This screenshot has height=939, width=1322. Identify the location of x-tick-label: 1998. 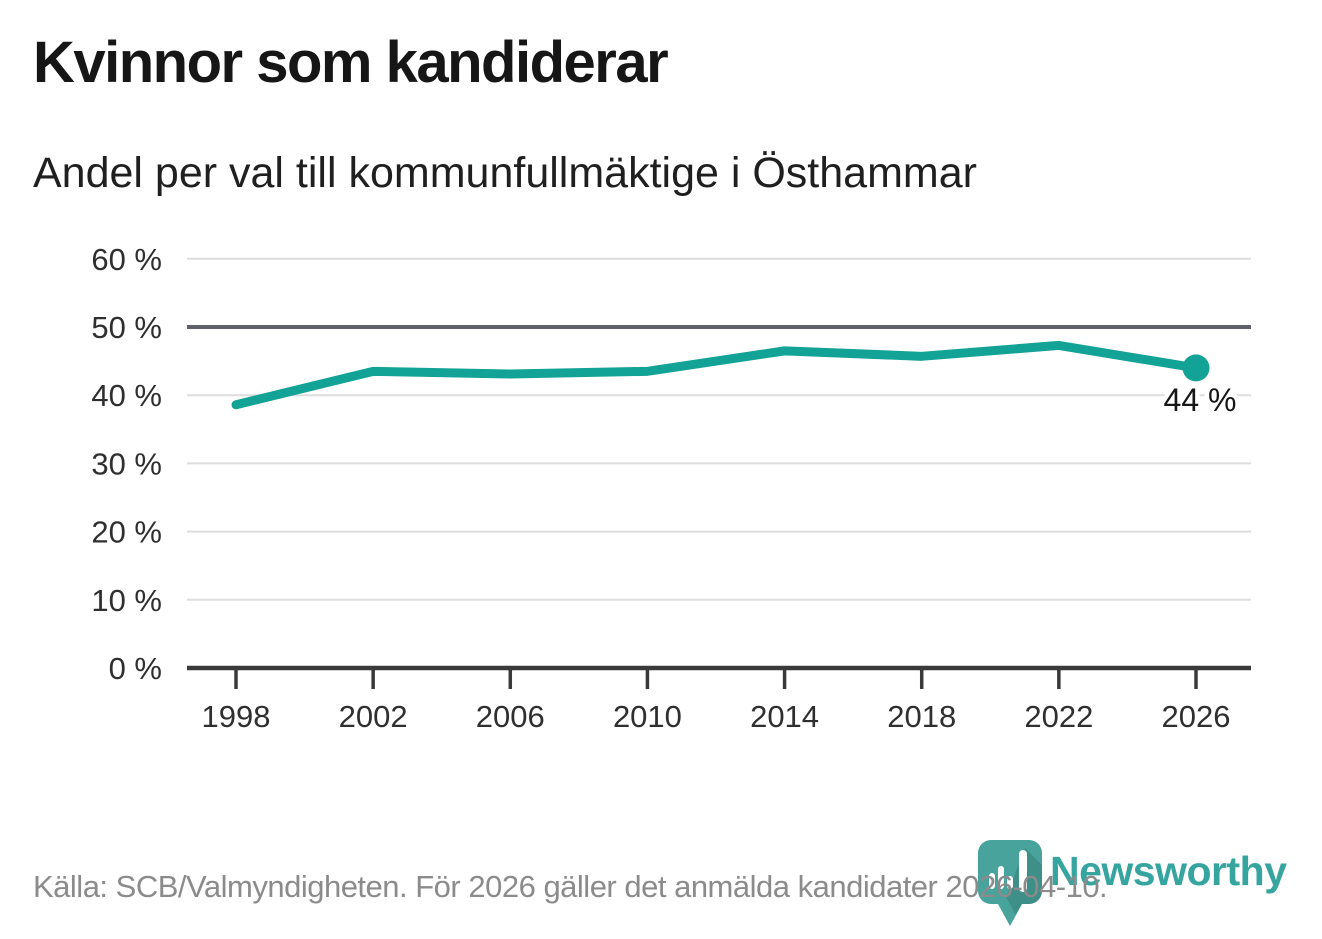
(236, 716).